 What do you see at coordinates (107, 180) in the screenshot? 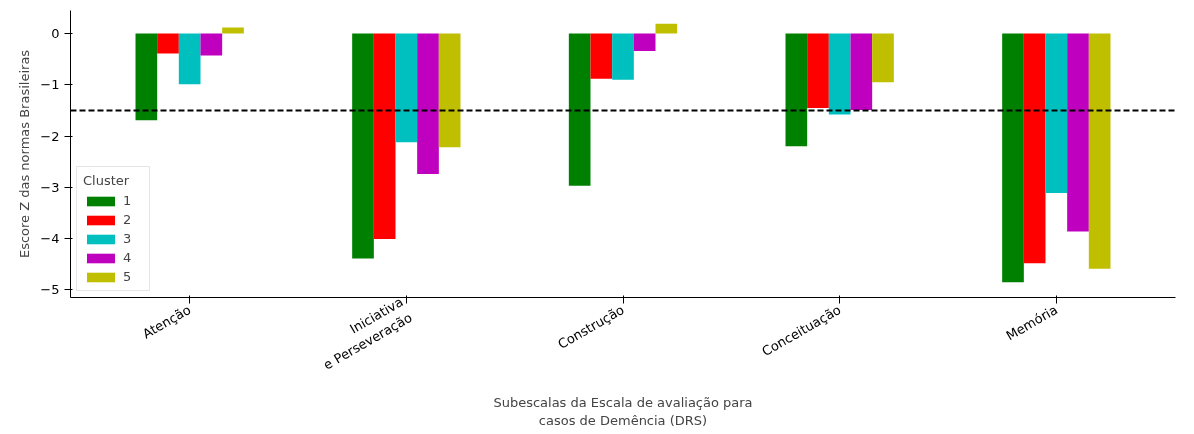
I see `legend-title: Cluster` at bounding box center [107, 180].